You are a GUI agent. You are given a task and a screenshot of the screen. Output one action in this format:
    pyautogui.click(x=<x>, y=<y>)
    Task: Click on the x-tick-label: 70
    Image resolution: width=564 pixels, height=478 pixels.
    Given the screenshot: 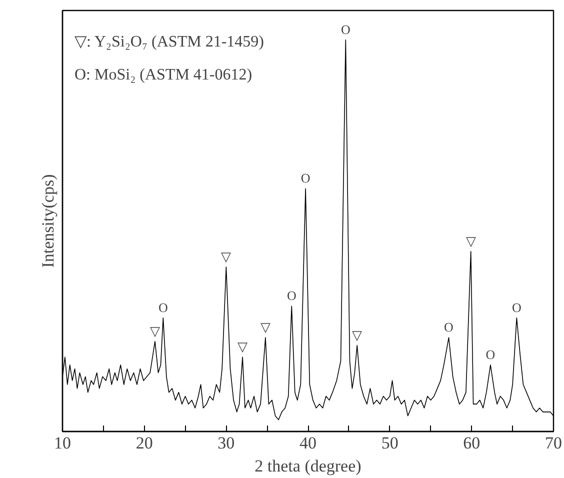 What is the action you would take?
    pyautogui.click(x=553, y=443)
    